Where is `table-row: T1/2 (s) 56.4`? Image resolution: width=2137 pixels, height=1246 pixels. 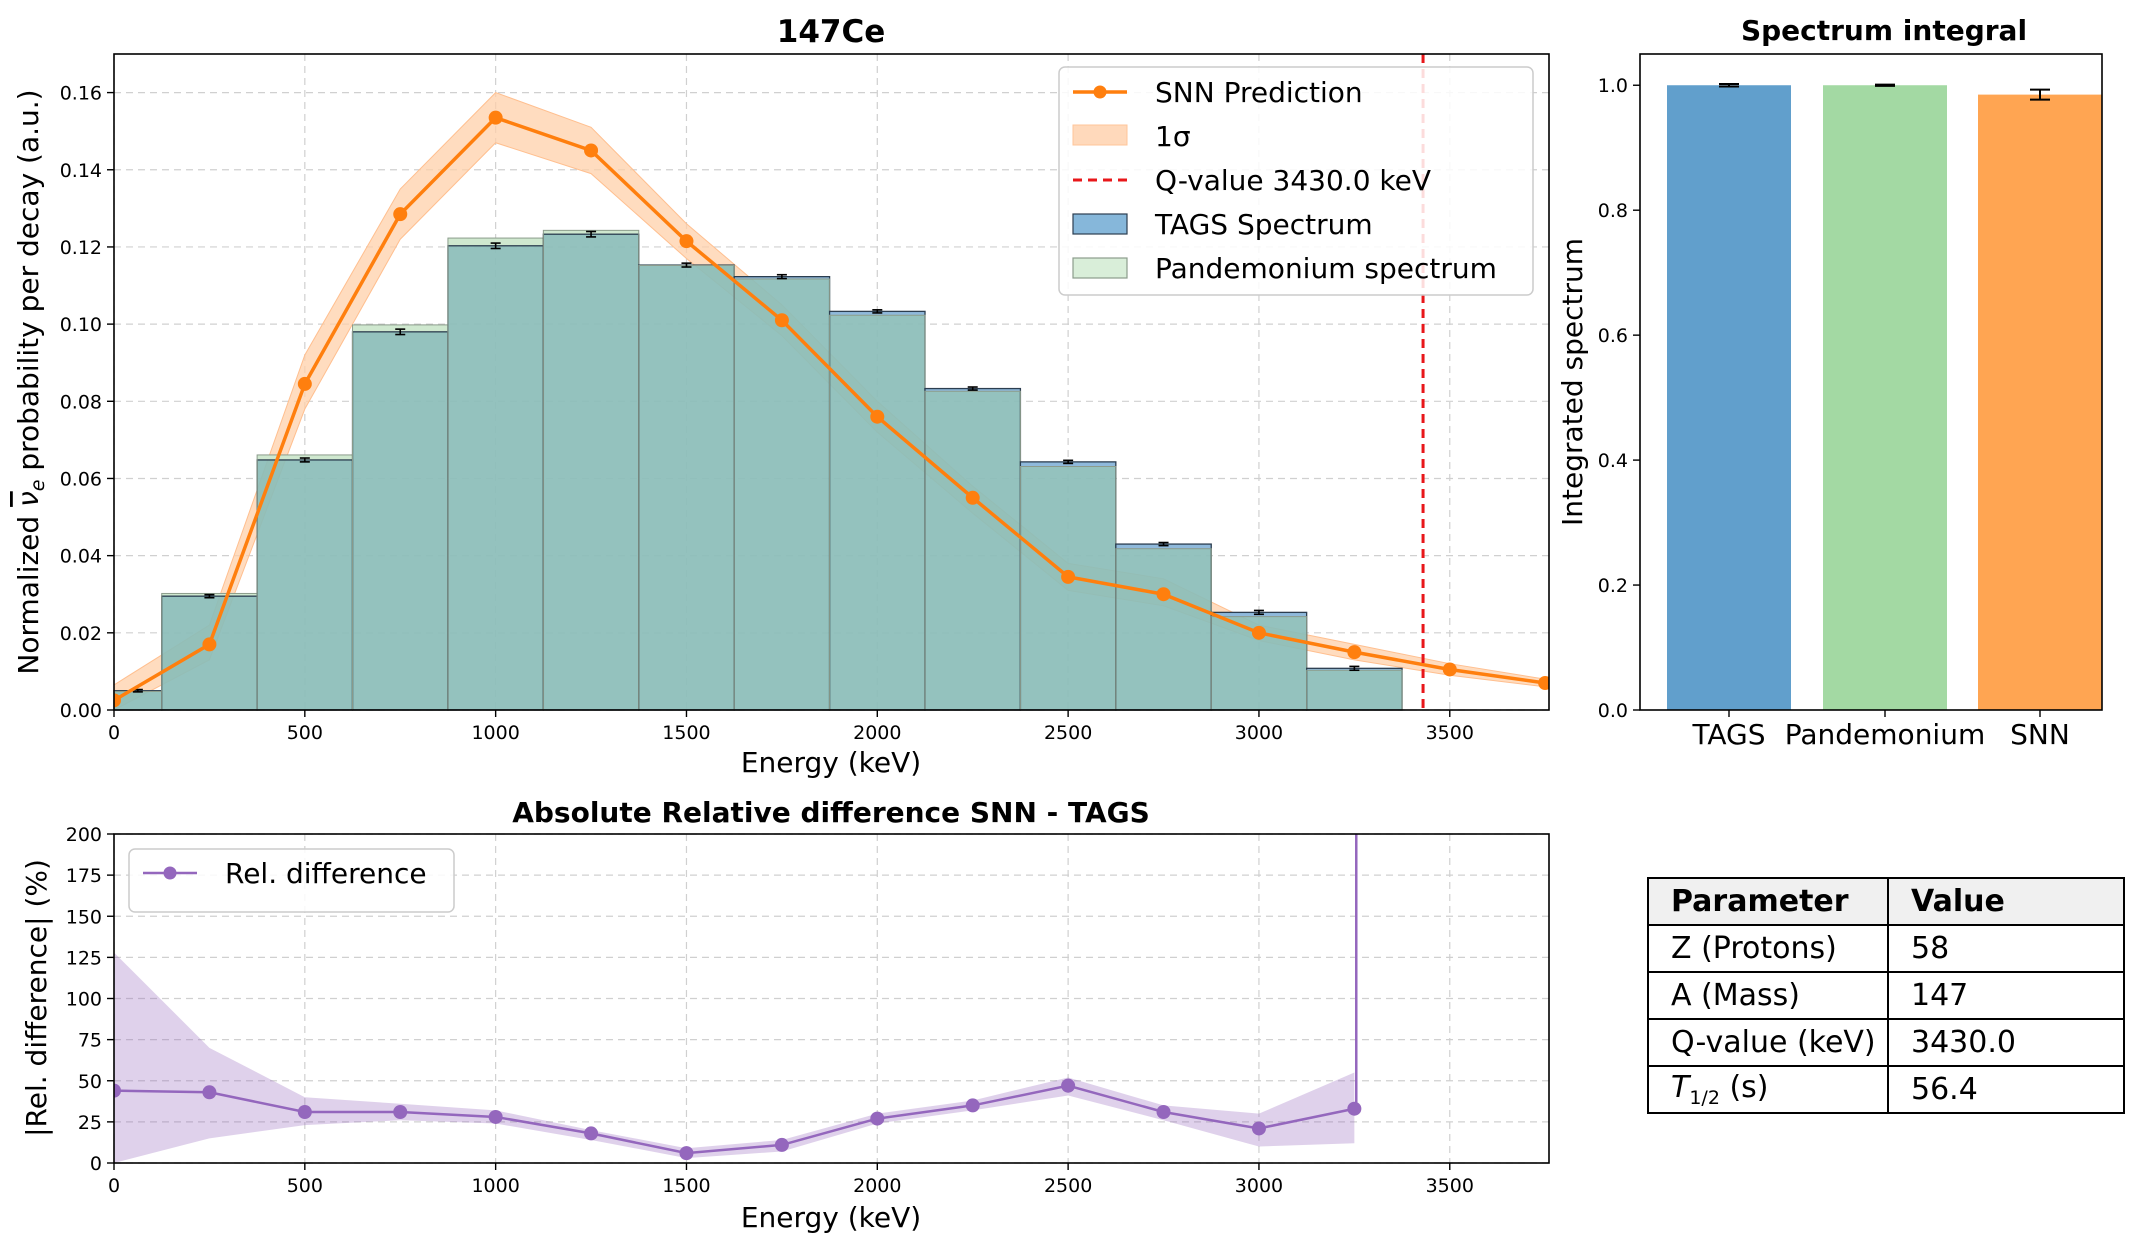 table-row: T1/2 (s) 56.4 is located at coordinates (1886, 1089).